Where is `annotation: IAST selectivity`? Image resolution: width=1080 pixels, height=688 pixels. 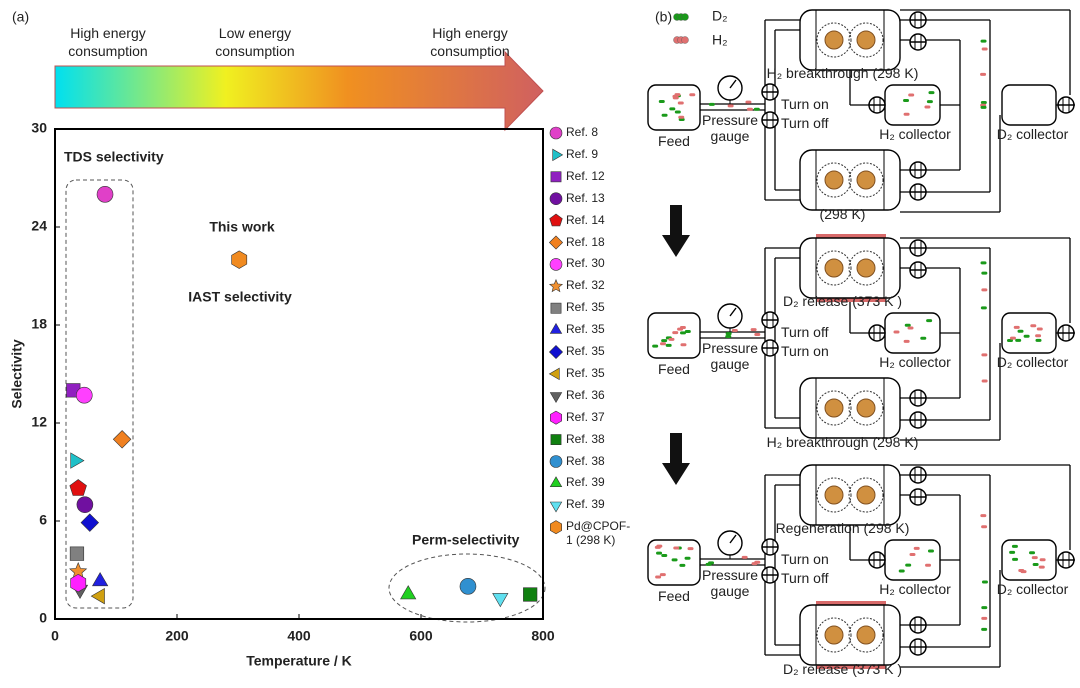
annotation: IAST selectivity is located at coordinates (240, 297).